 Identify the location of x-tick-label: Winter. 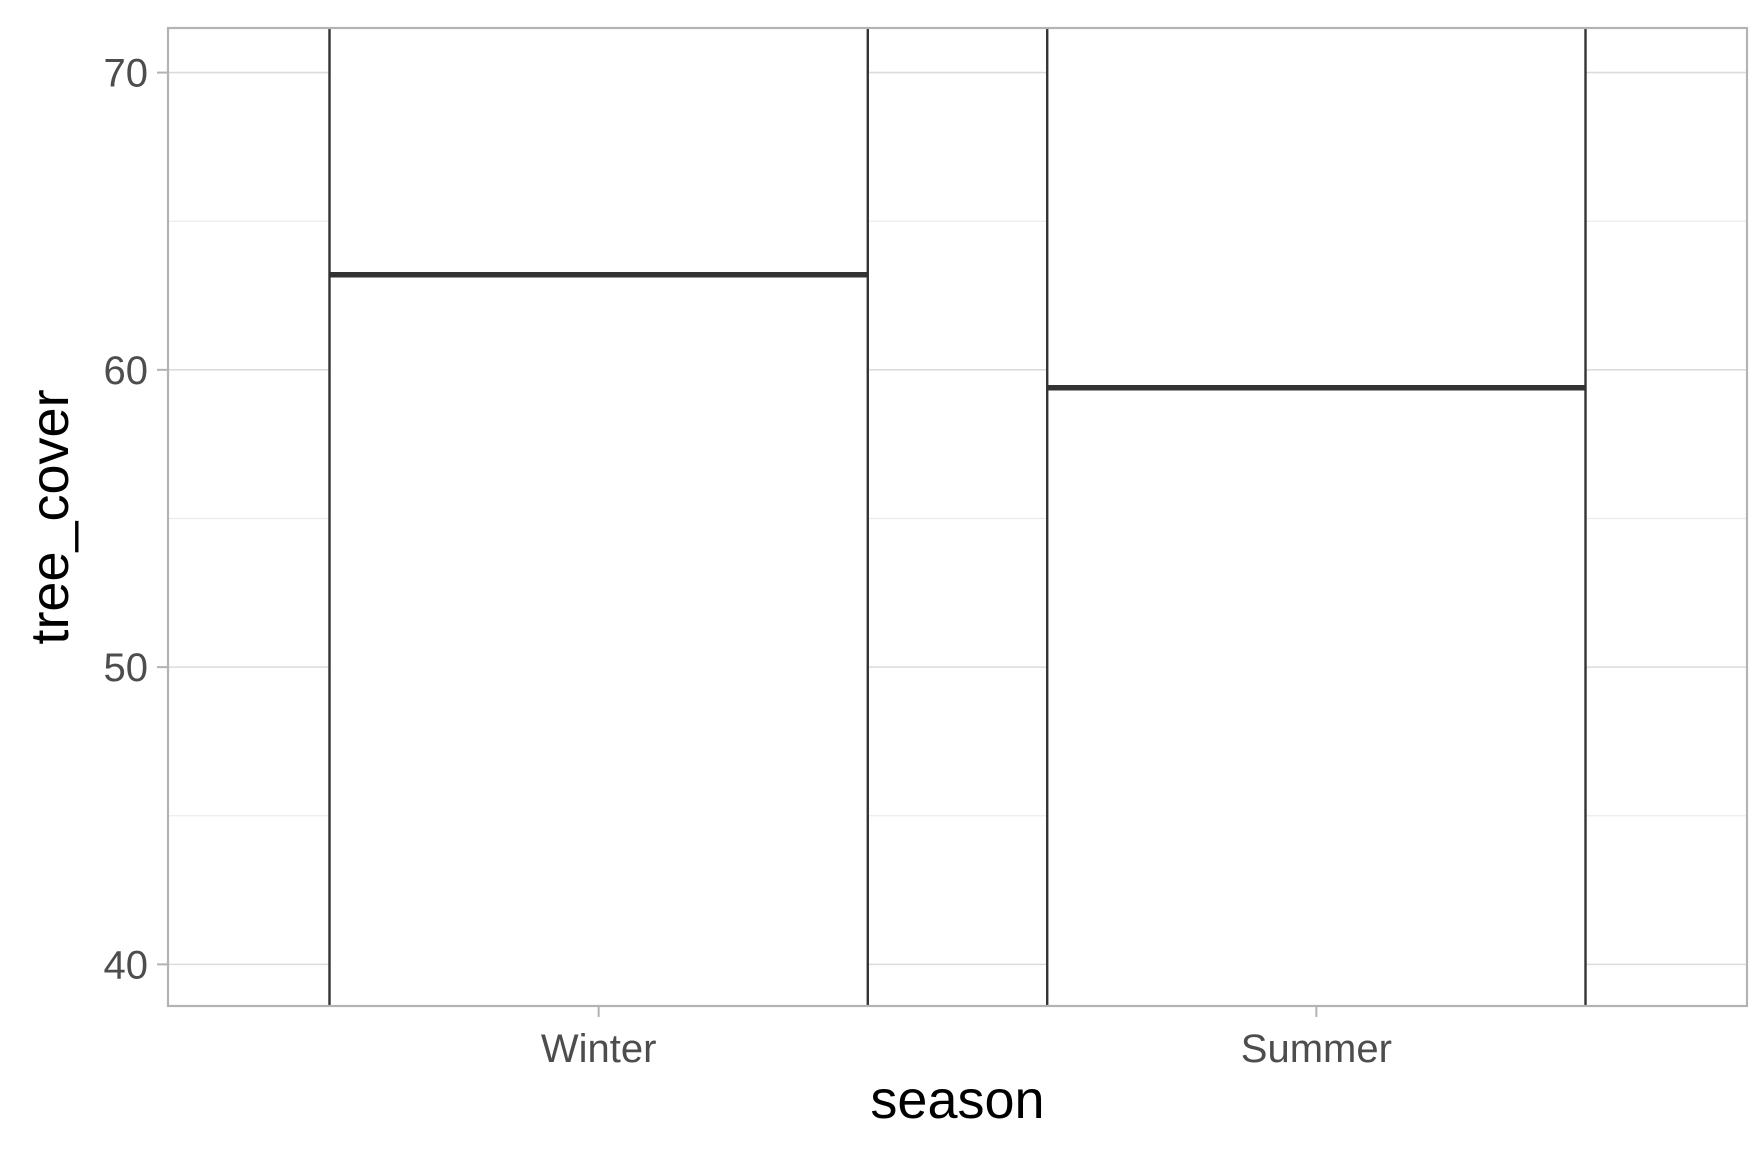
(599, 1049).